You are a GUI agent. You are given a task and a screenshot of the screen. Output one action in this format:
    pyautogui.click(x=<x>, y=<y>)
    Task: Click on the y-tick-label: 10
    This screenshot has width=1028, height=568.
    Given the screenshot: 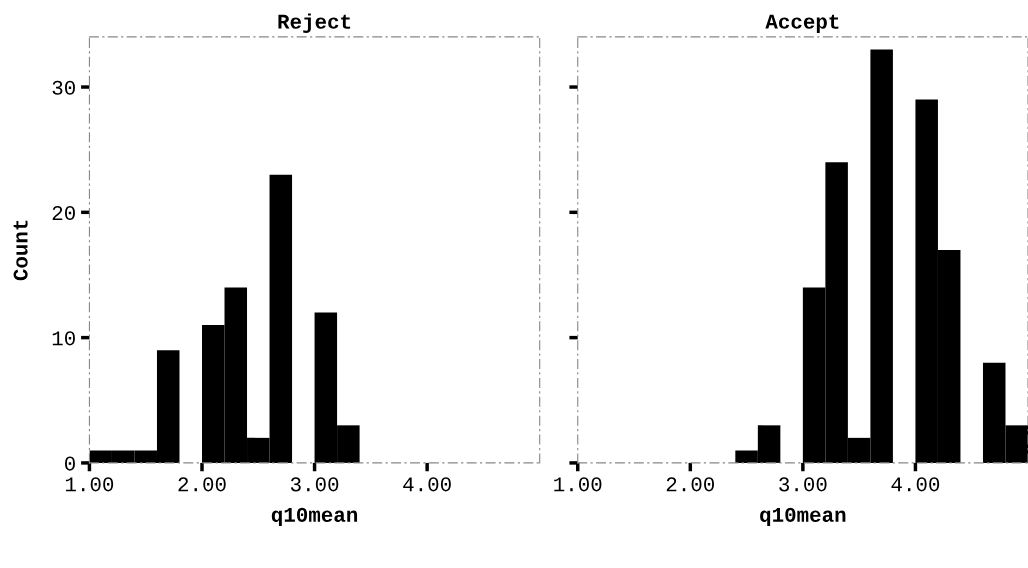 What is the action you would take?
    pyautogui.click(x=63, y=338)
    